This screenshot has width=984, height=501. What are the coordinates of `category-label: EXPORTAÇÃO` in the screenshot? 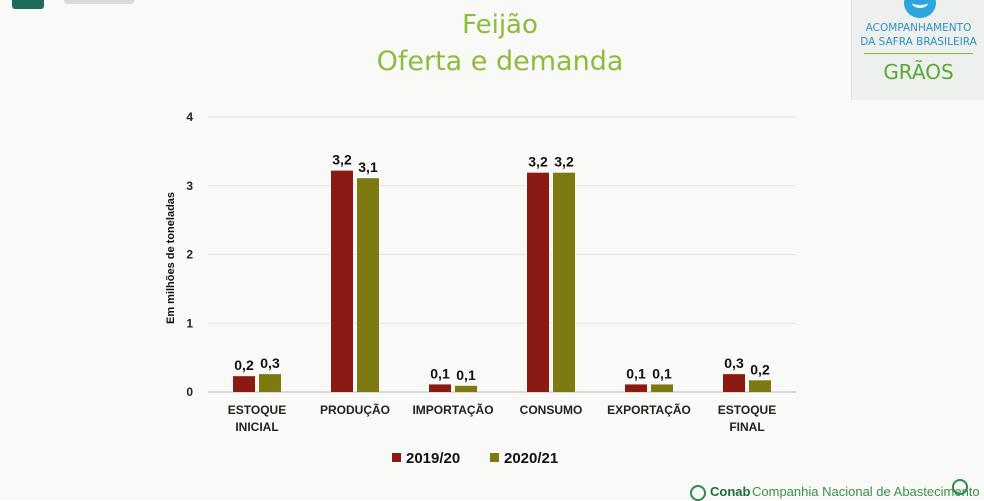 It's located at (649, 409).